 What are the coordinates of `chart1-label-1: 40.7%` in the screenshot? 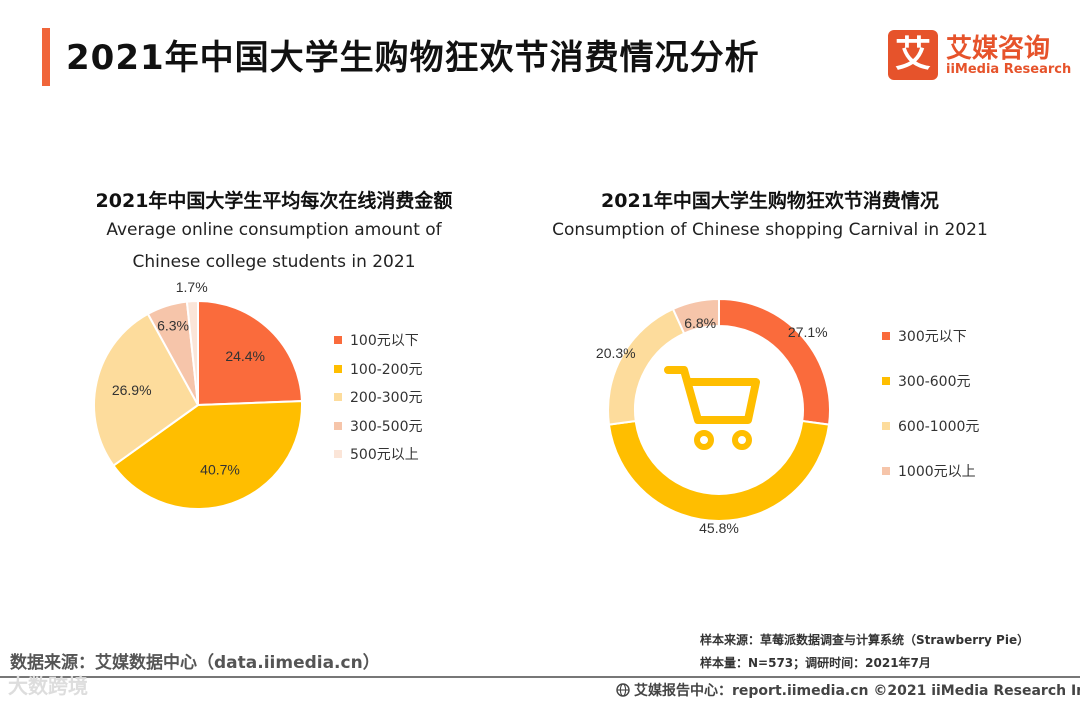 It's located at (220, 469).